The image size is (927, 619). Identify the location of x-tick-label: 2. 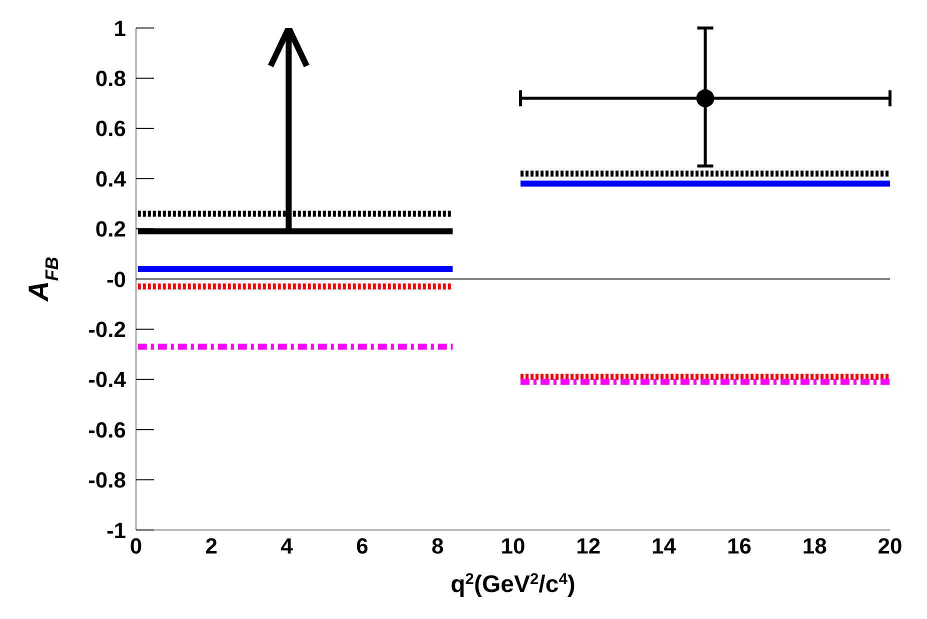
(211, 546).